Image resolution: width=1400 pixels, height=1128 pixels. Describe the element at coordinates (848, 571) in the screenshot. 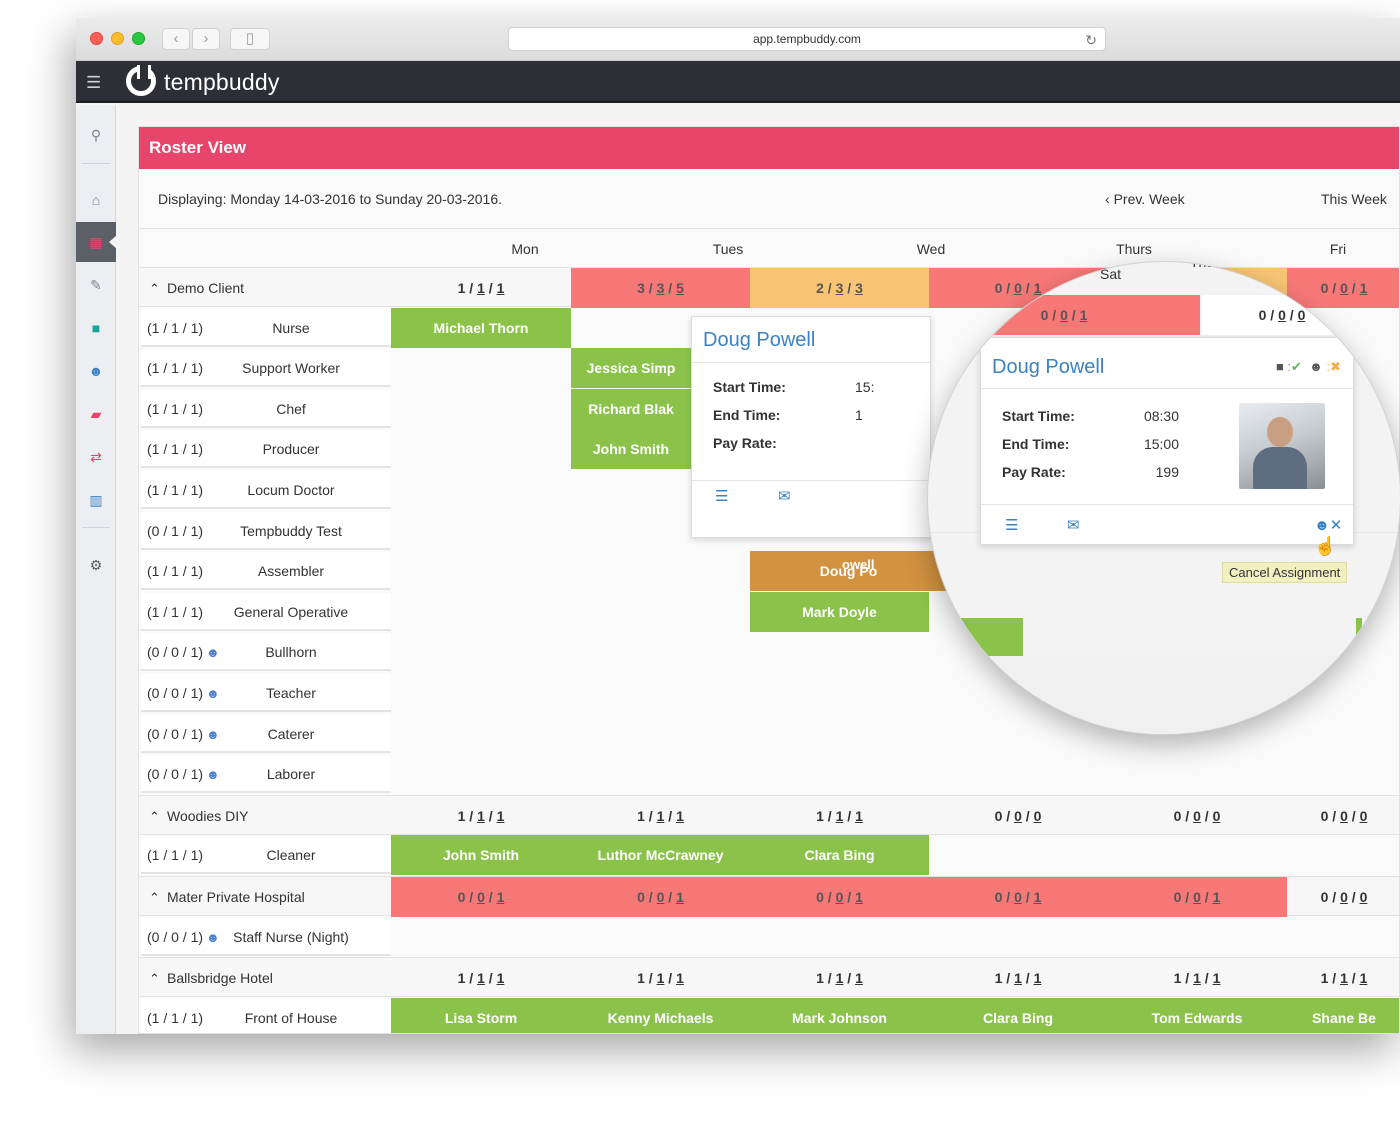

I see `assignment-bar: Doug Po` at that location.